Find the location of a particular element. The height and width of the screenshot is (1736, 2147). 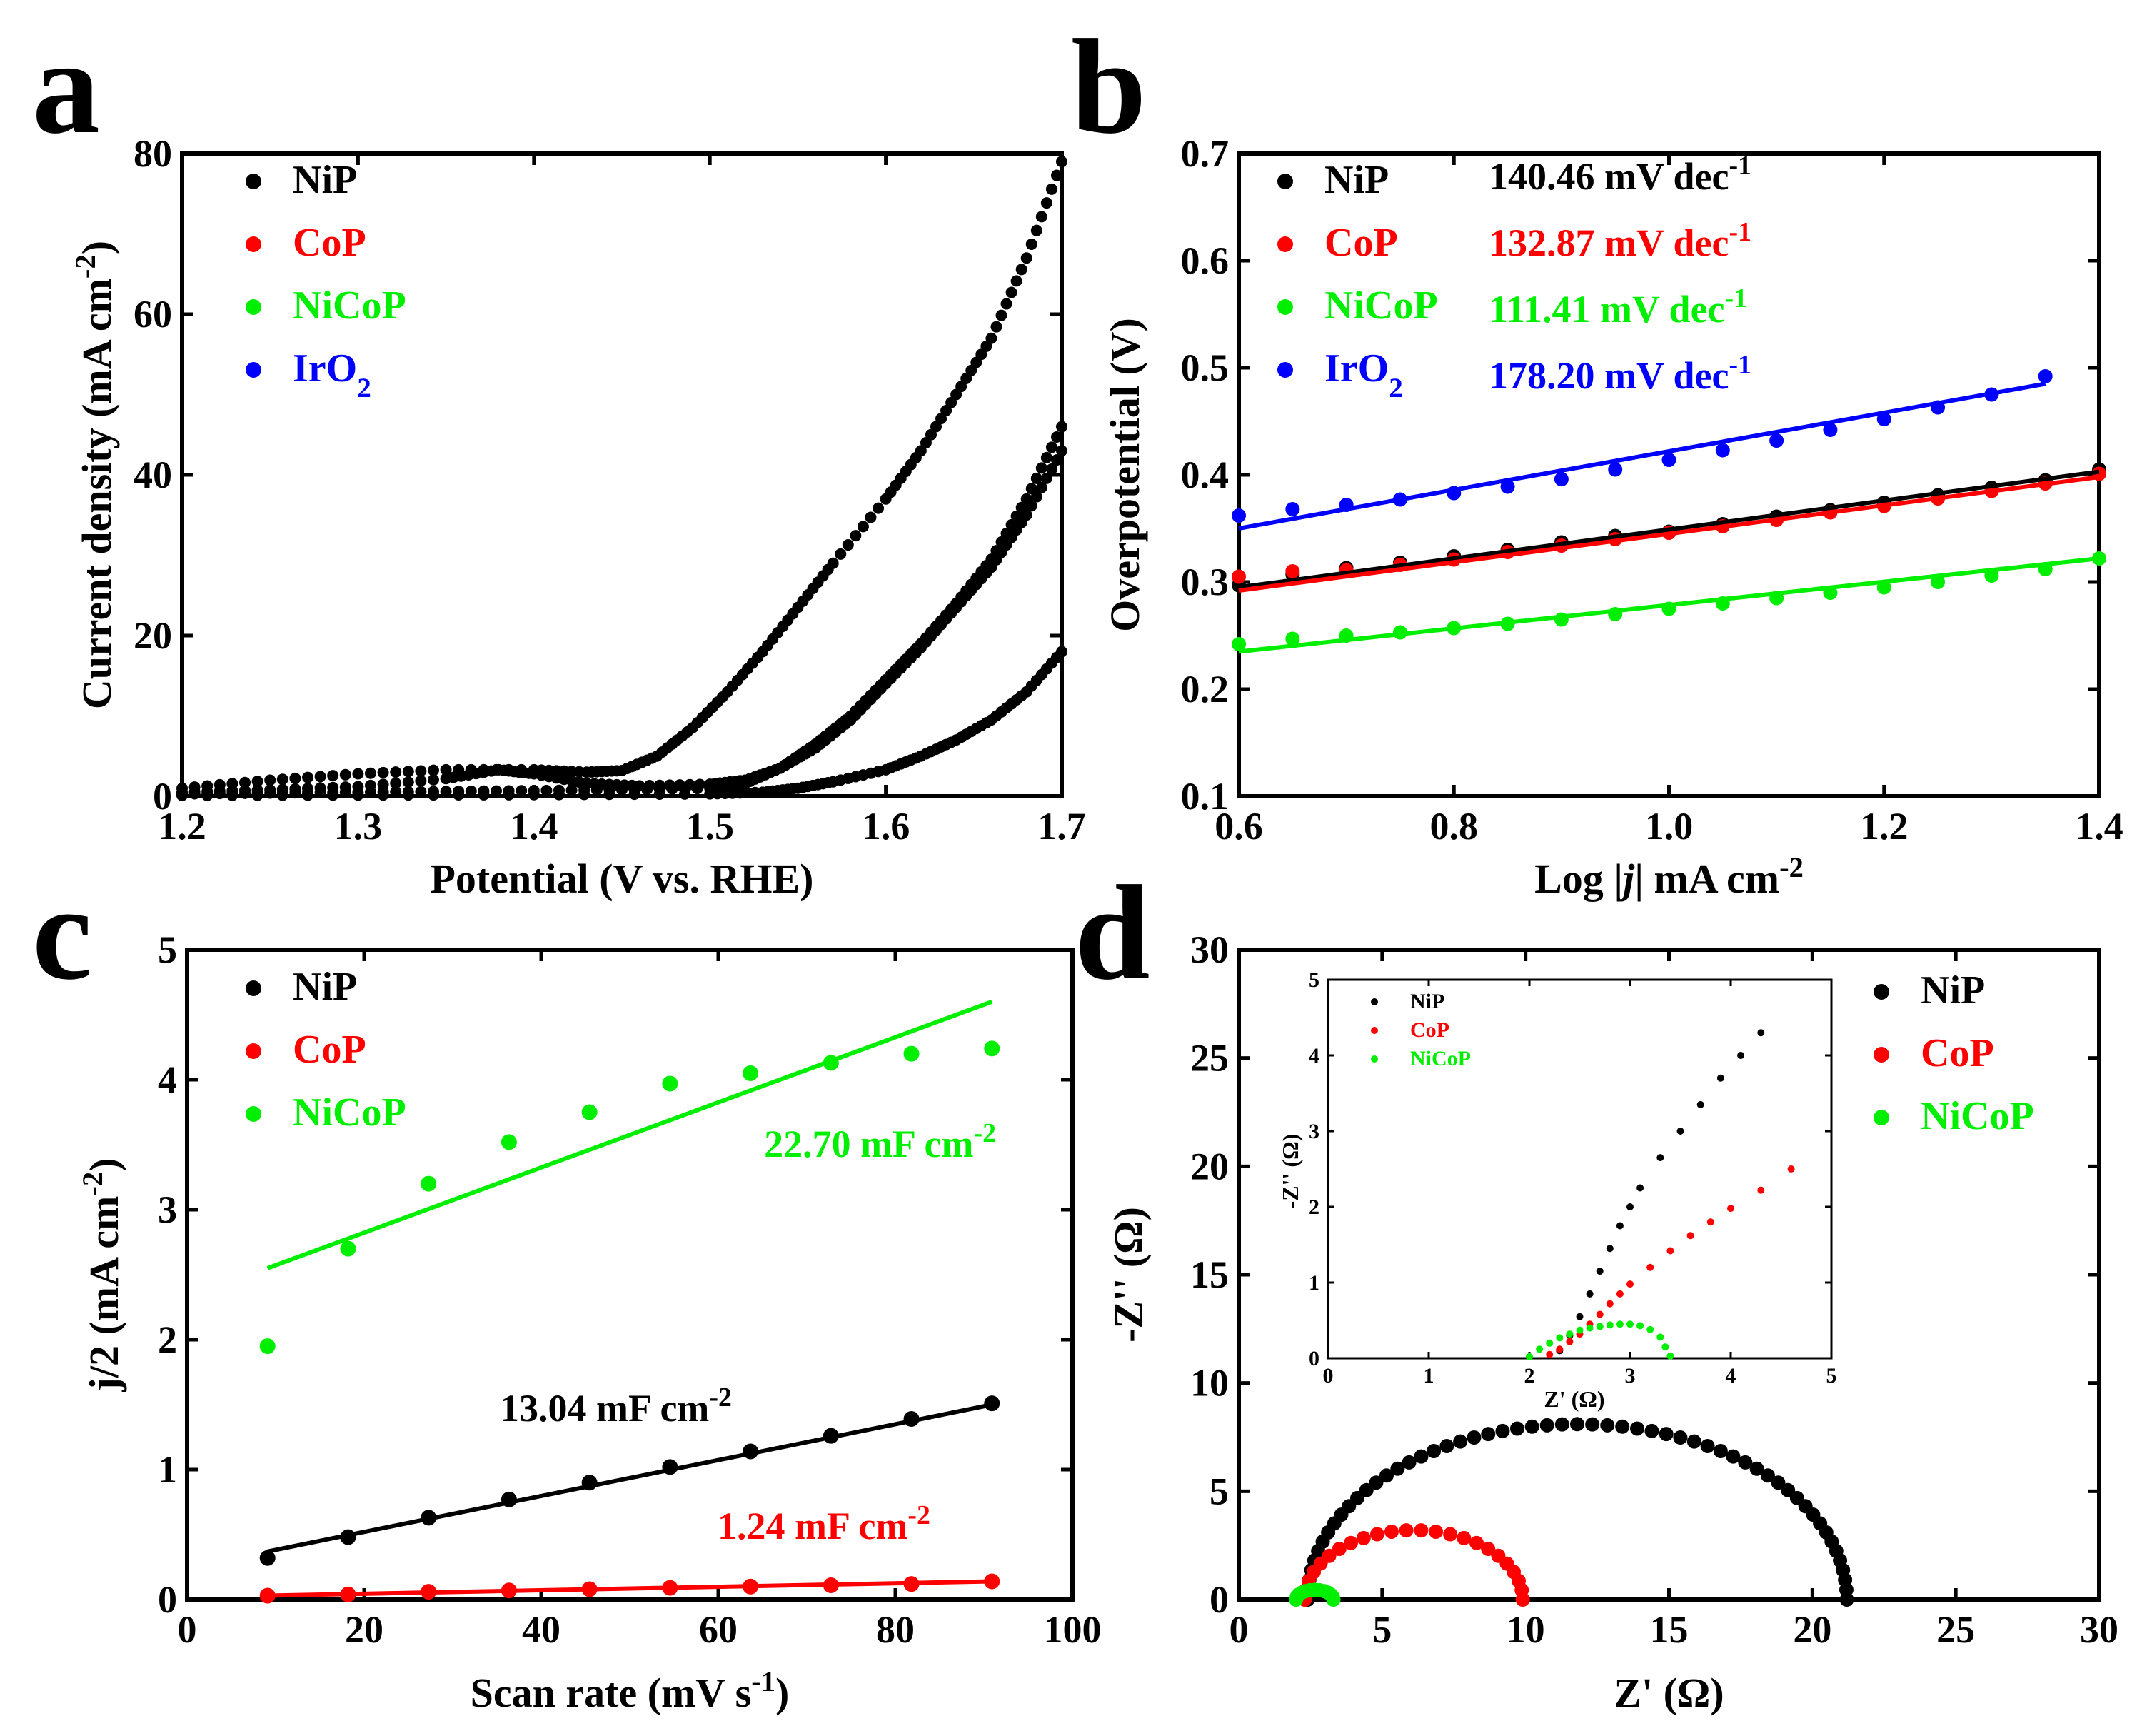

b-x-tick-label: 1.0 is located at coordinates (1669, 826).